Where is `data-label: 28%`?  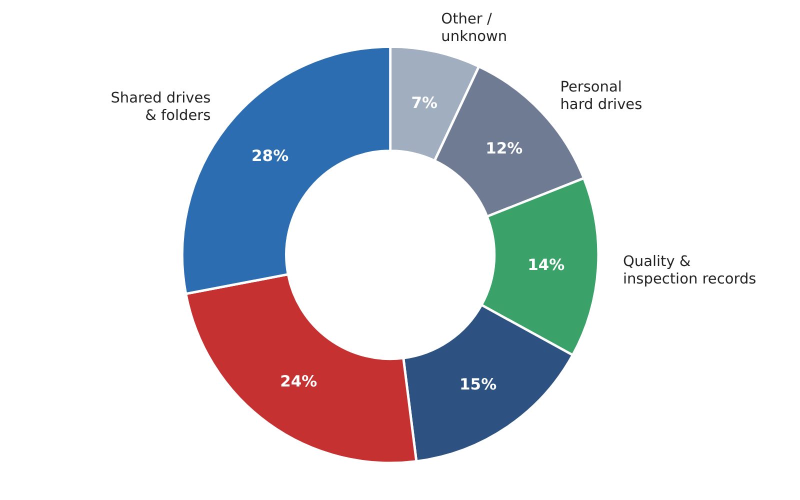 data-label: 28% is located at coordinates (271, 155).